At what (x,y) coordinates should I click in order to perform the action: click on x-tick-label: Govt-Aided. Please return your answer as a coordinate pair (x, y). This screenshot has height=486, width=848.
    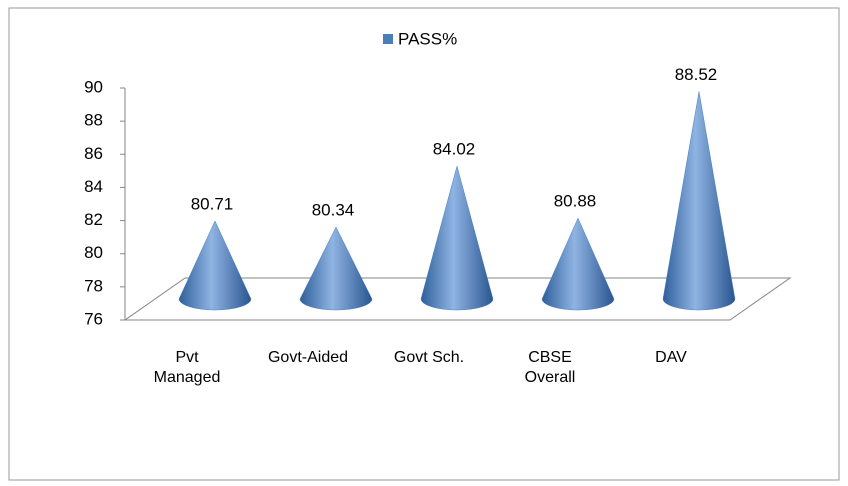
    Looking at the image, I should click on (308, 357).